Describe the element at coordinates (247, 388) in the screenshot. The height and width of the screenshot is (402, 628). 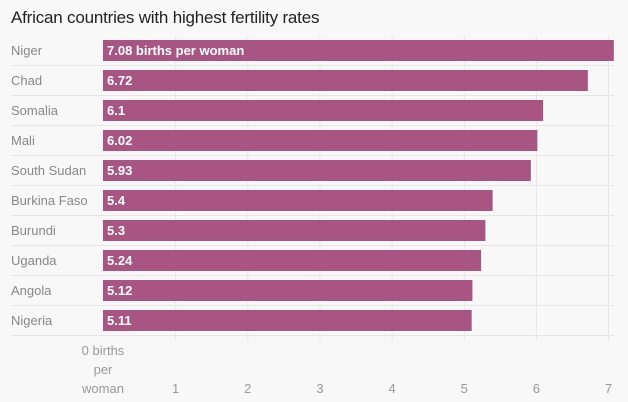
I see `x-tick-label: 2` at that location.